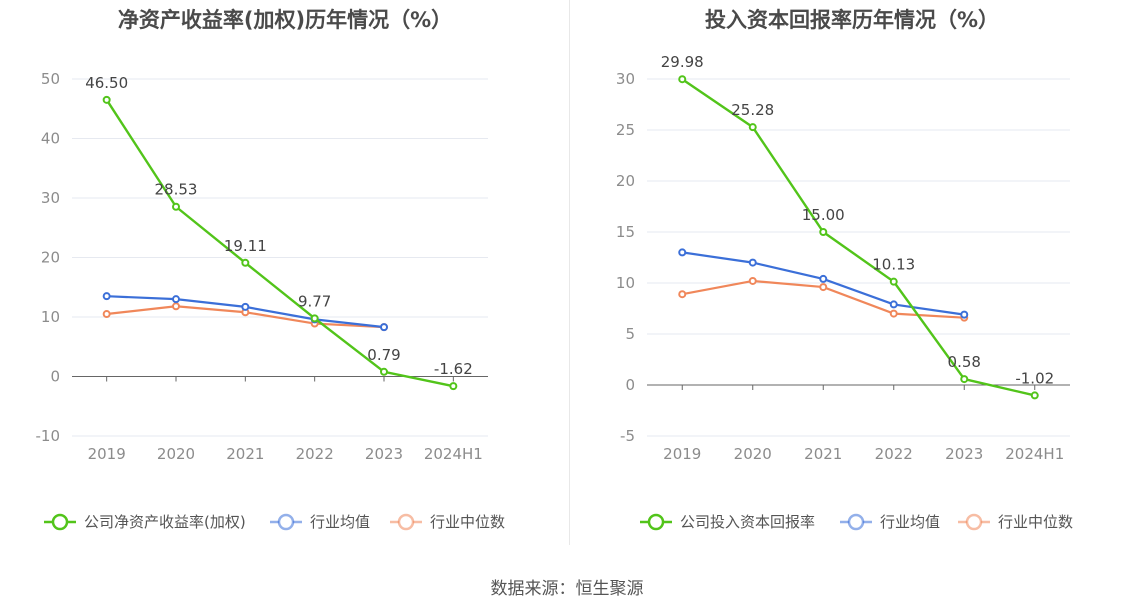 The height and width of the screenshot is (612, 1134). Describe the element at coordinates (852, 20) in the screenshot. I see `chart-title-roic: 投入资本回报率历年情况（%）` at that location.